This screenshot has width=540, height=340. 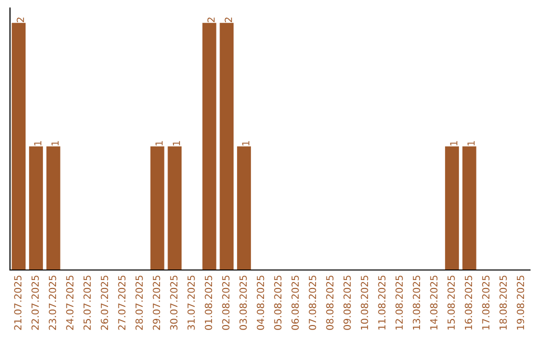 I want to click on x-tick-label: 11.08.2025, so click(x=382, y=303).